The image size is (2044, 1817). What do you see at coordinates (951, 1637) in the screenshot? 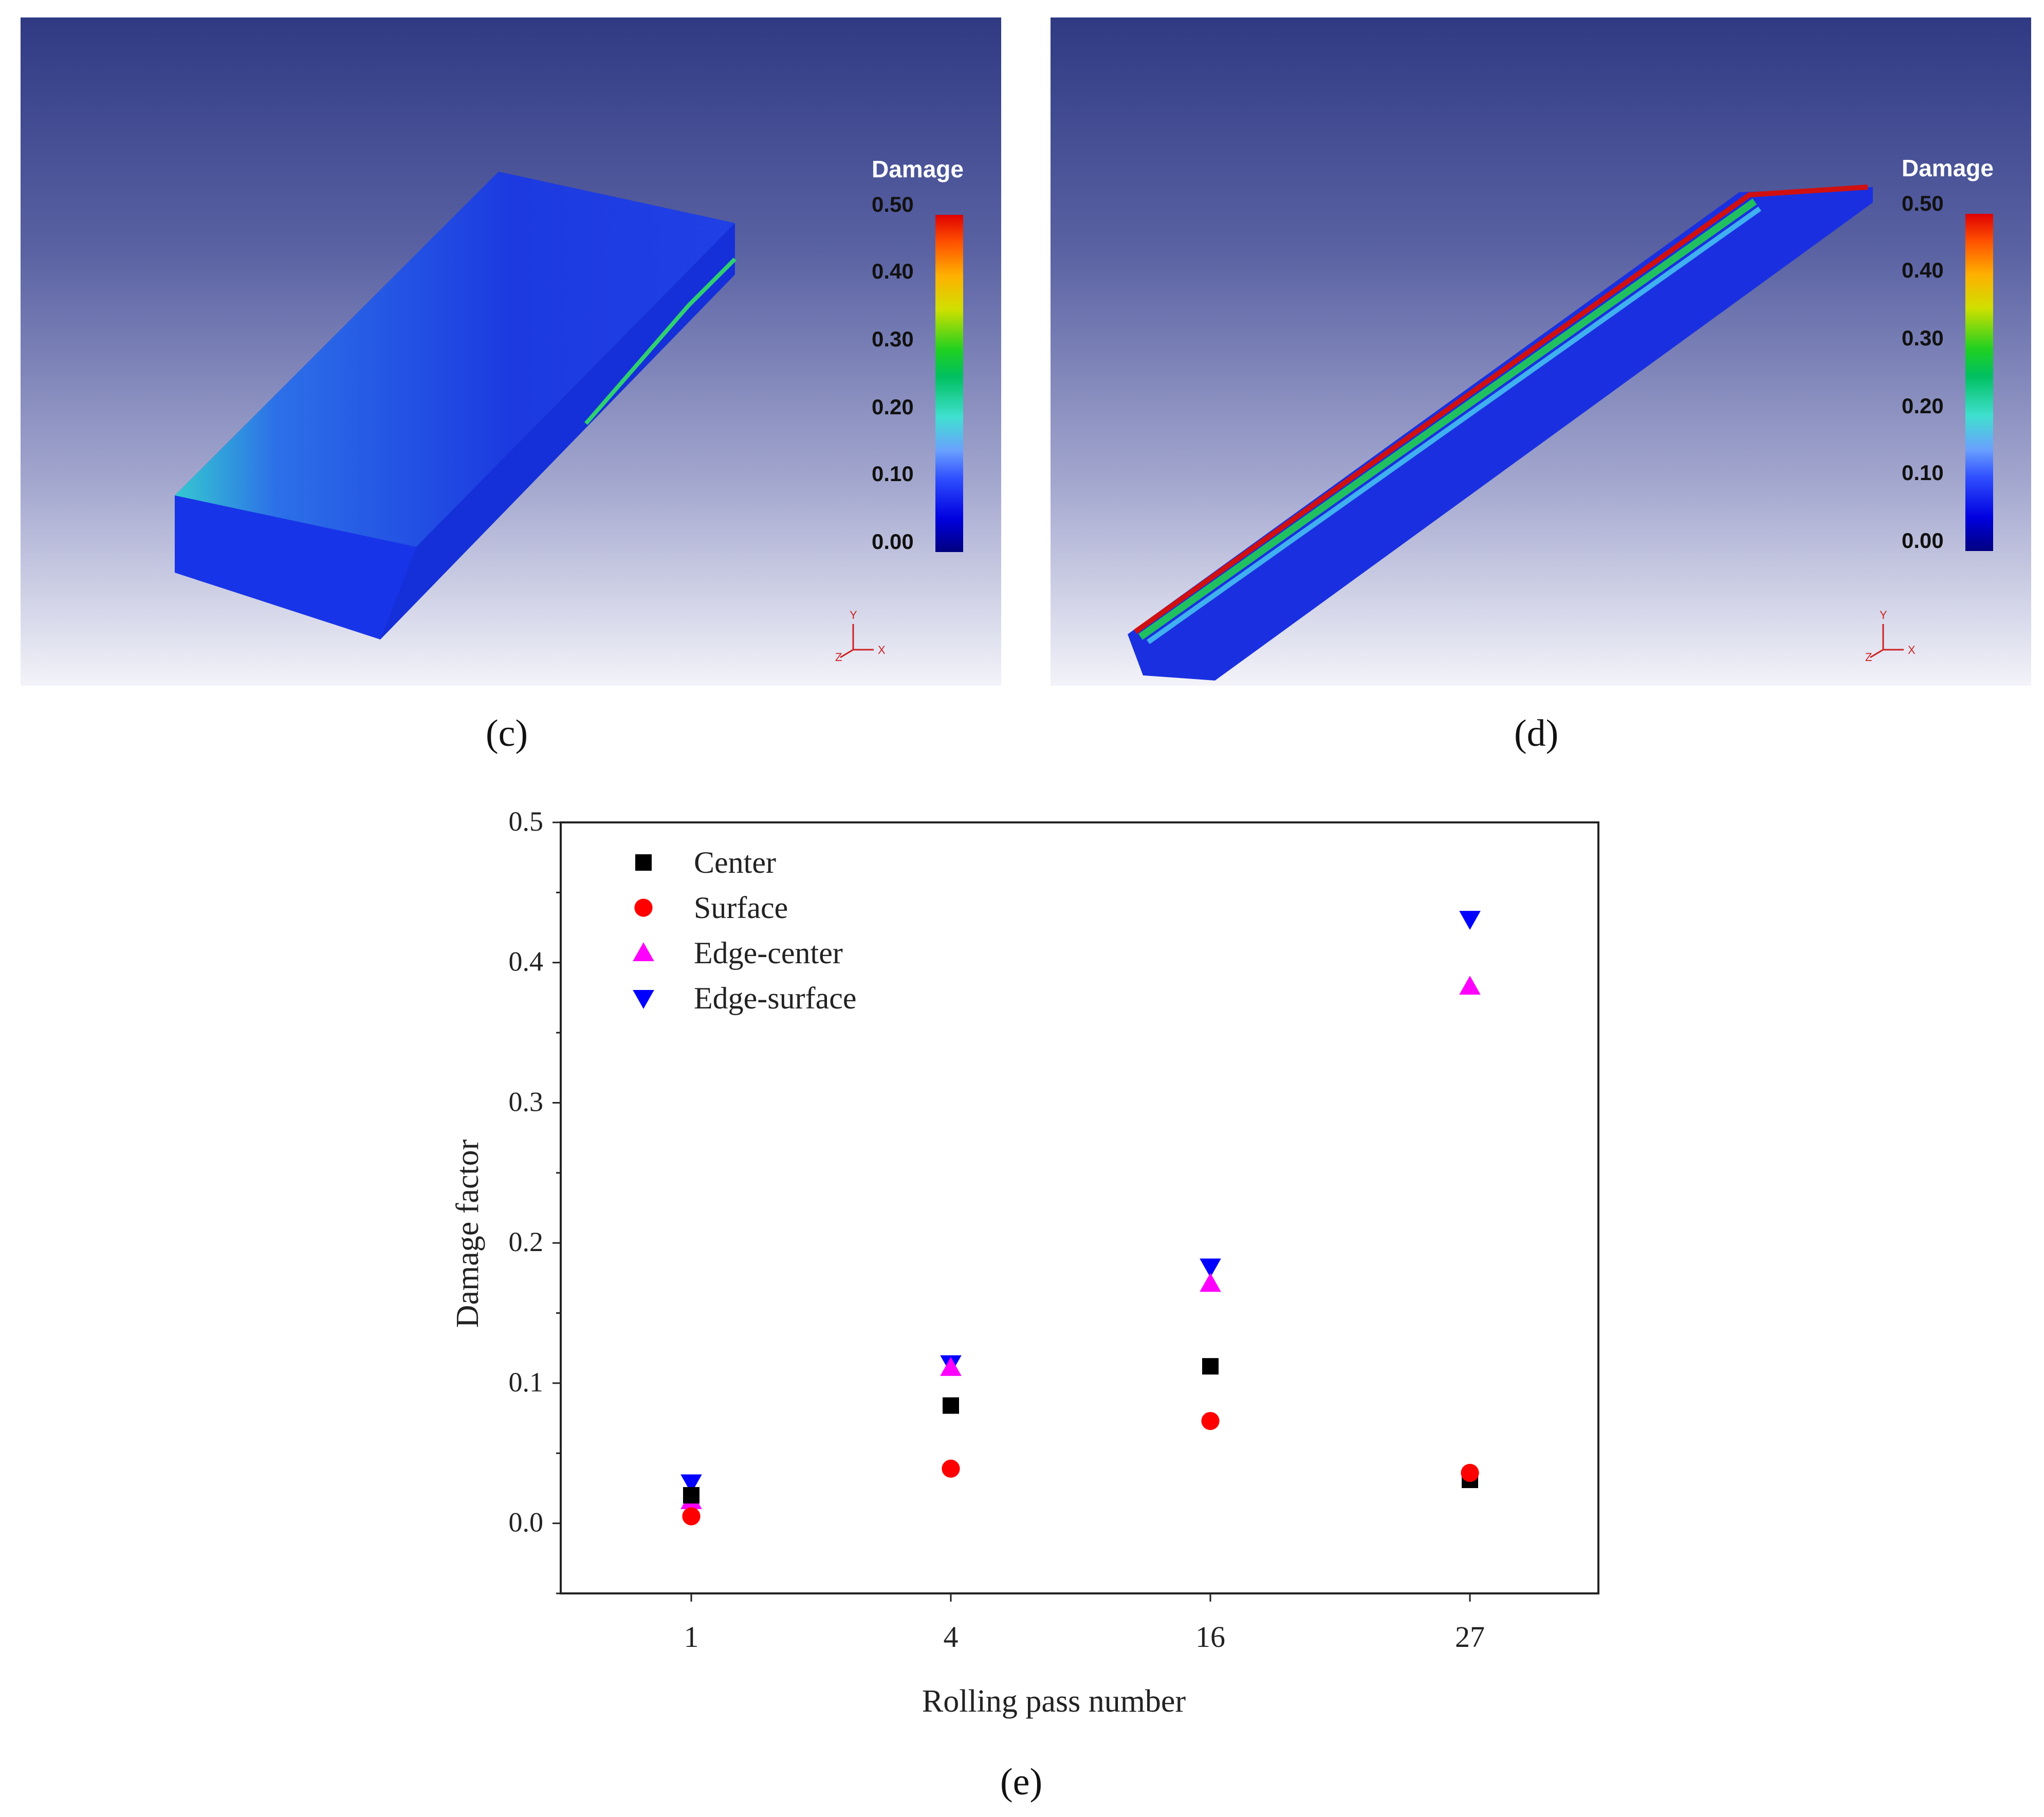
I see `x-tick-label: 4` at bounding box center [951, 1637].